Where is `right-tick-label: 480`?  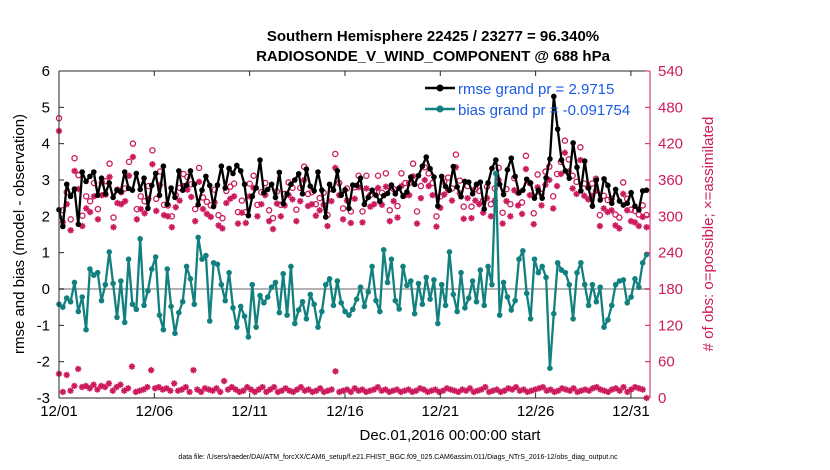 right-tick-label: 480 is located at coordinates (670, 107).